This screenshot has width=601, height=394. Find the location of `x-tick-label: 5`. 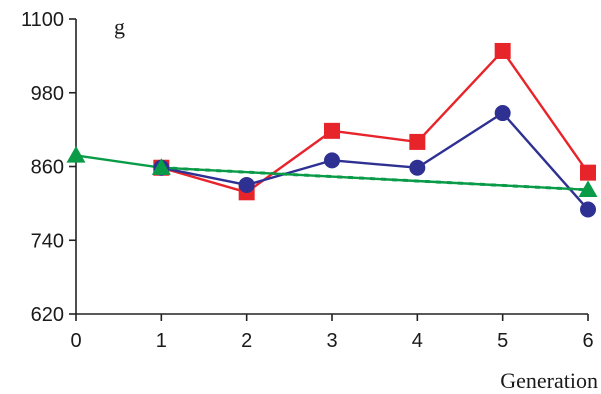

x-tick-label: 5 is located at coordinates (502, 341).